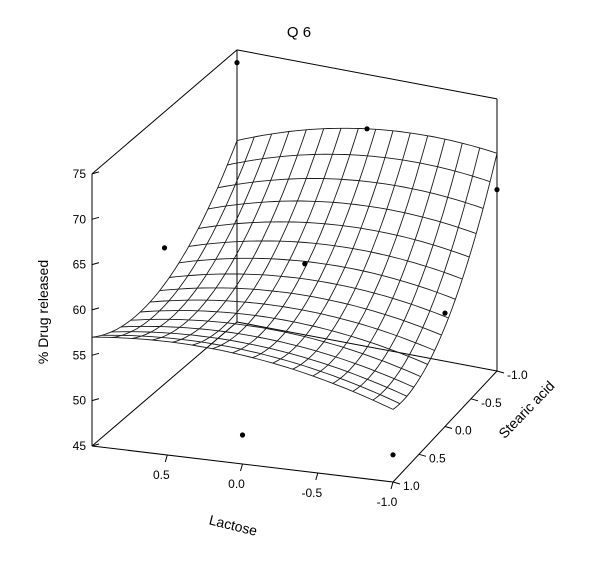  I want to click on y-tick-label-3: 0.5, so click(437, 458).